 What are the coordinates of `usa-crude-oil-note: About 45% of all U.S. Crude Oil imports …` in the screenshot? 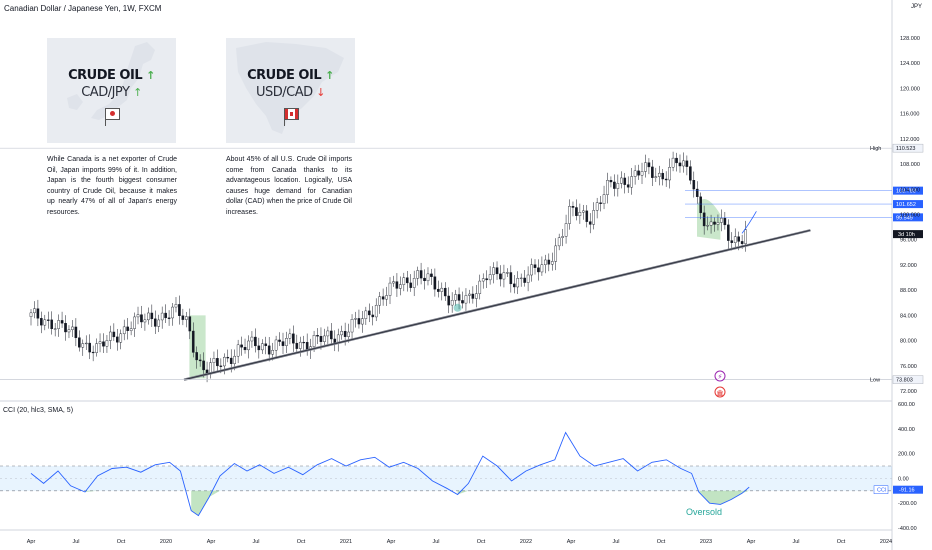 It's located at (289, 186).